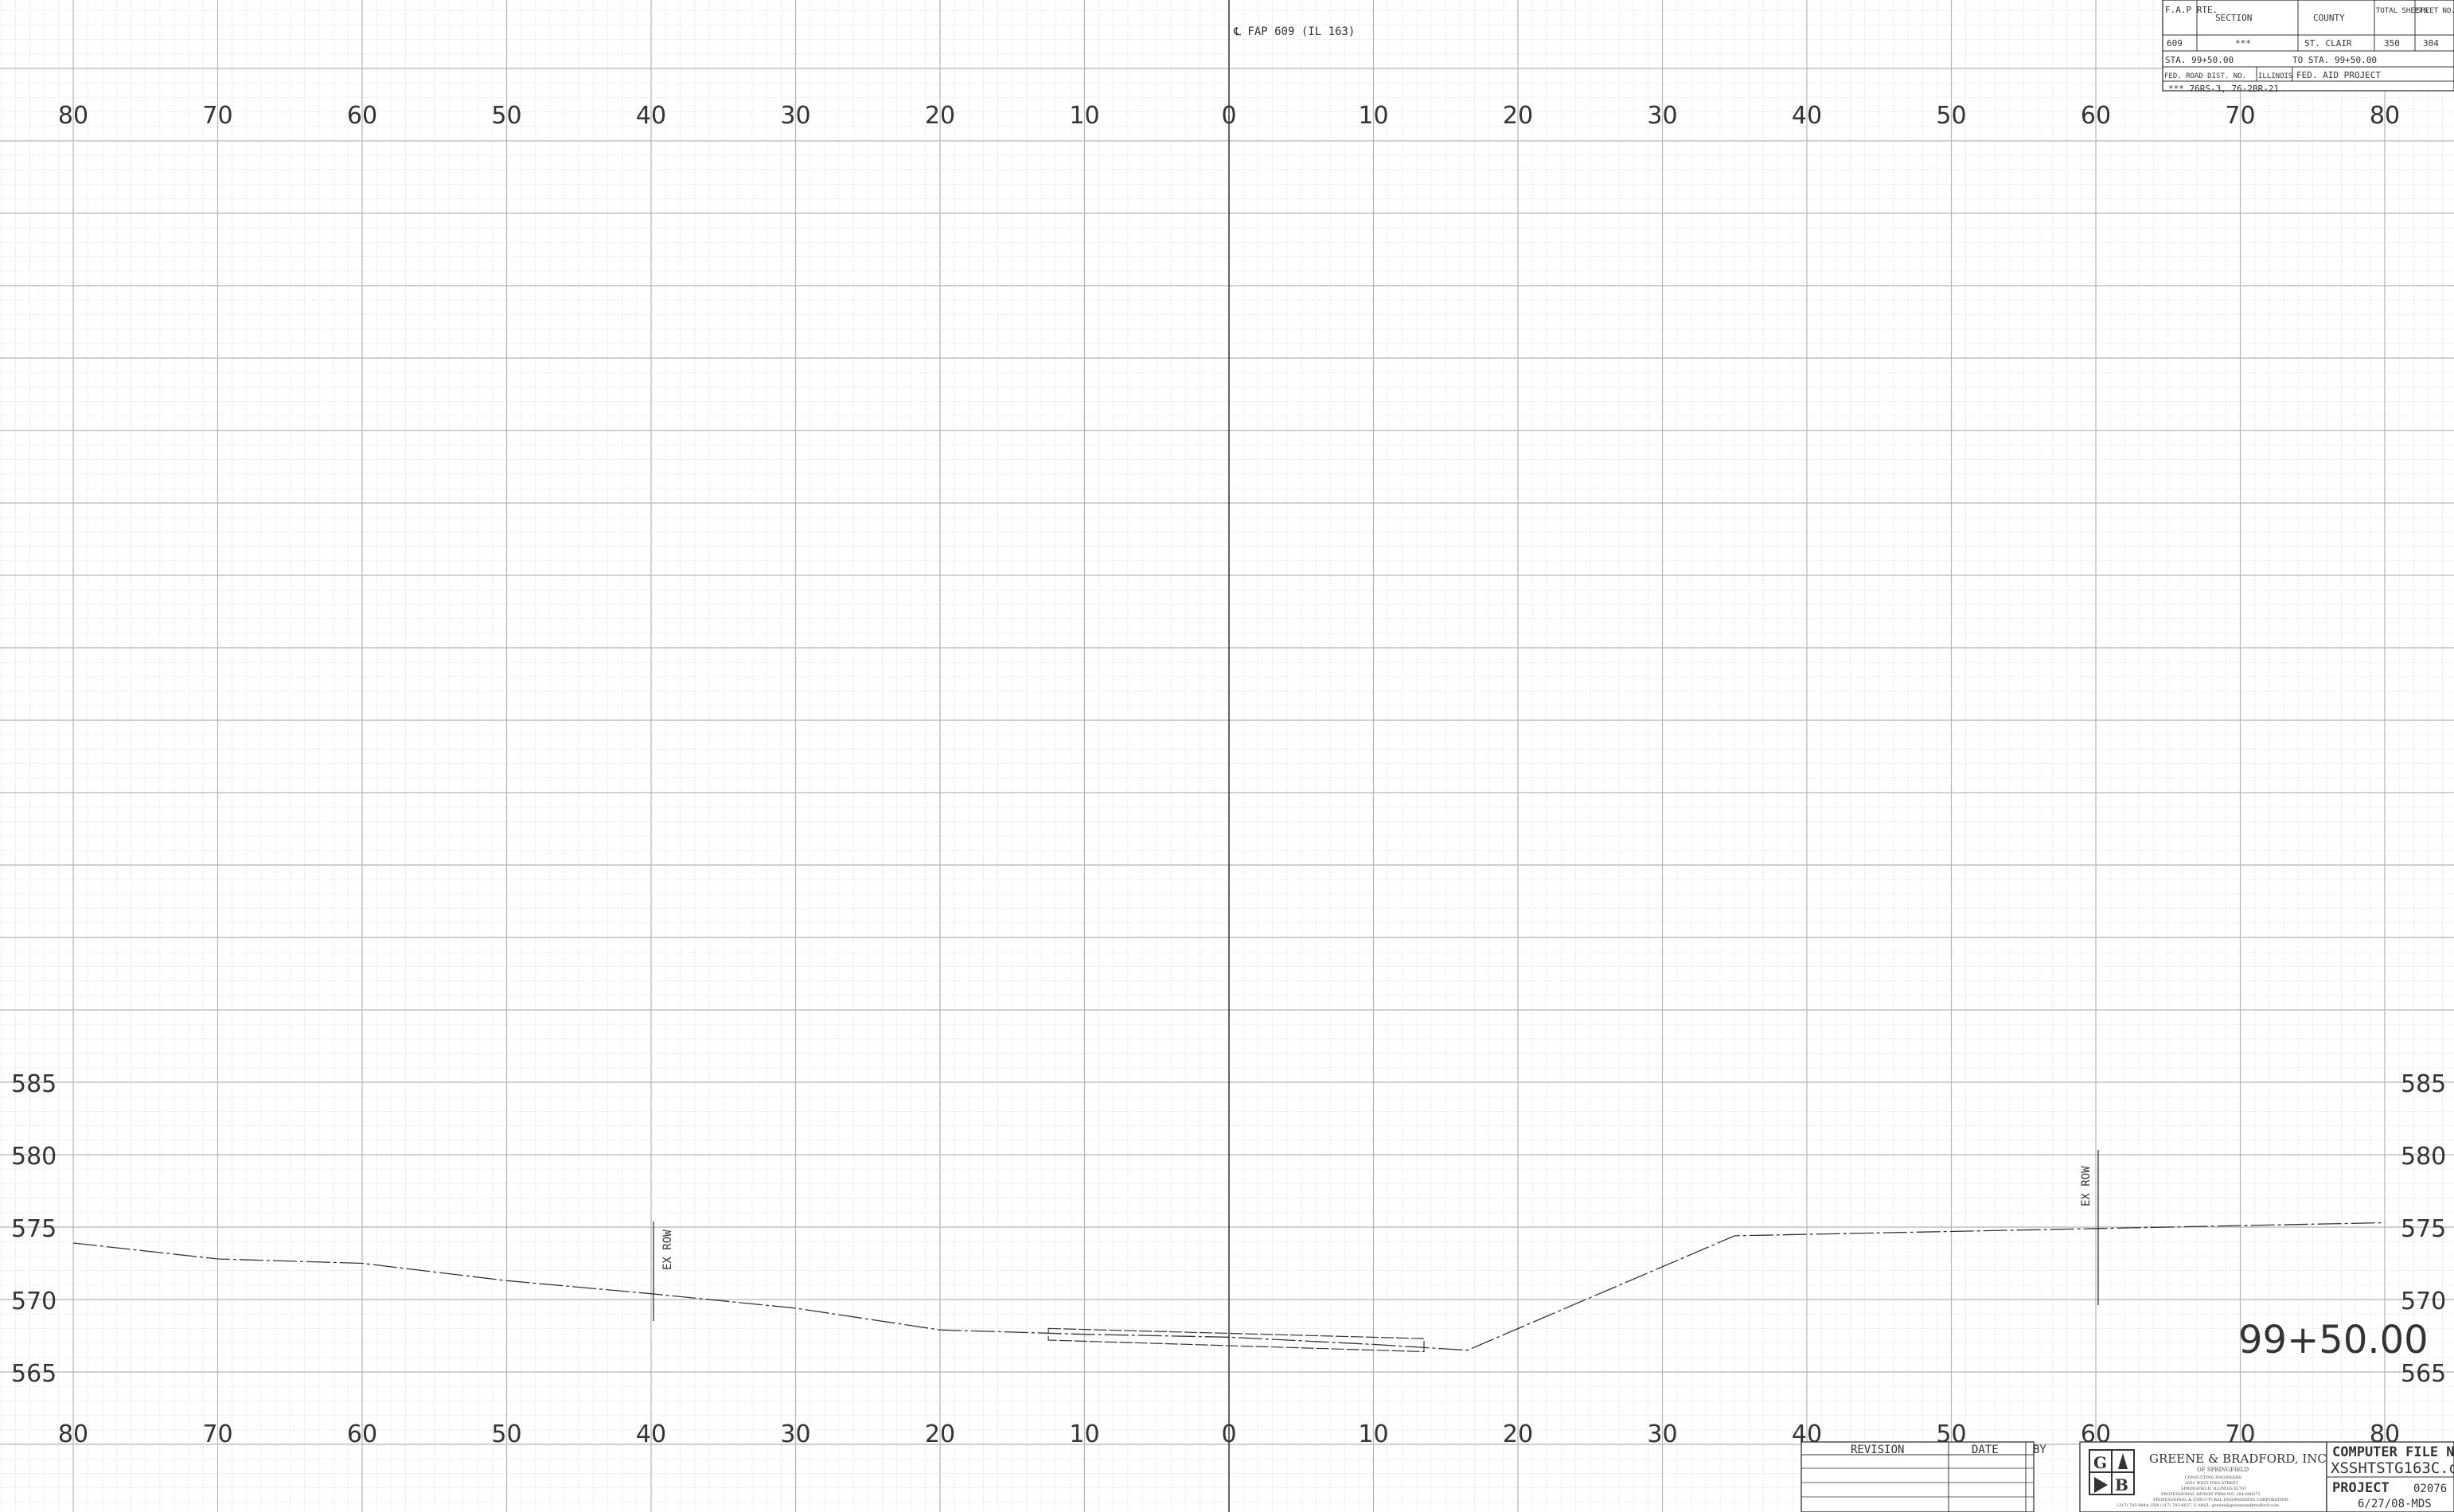 The image size is (2454, 1512). What do you see at coordinates (2435, 11) in the screenshot?
I see `hdr-sheet-no: SHEET NO.` at bounding box center [2435, 11].